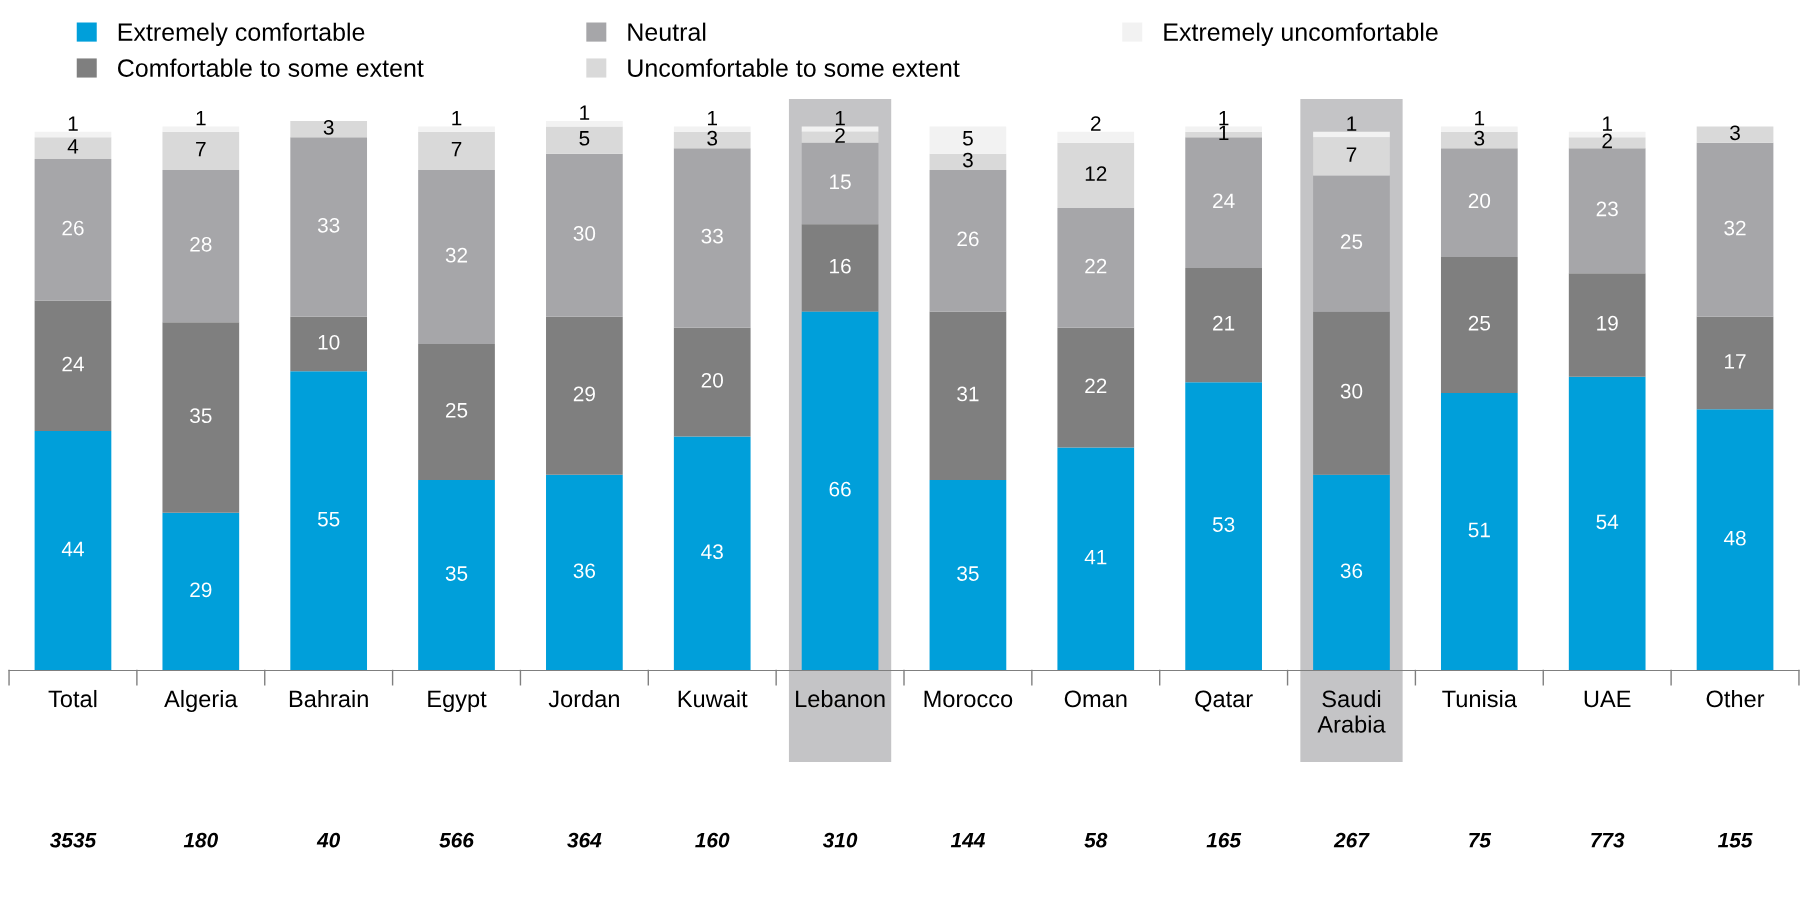 This screenshot has height=900, width=1808. I want to click on data-label: 55, so click(328, 519).